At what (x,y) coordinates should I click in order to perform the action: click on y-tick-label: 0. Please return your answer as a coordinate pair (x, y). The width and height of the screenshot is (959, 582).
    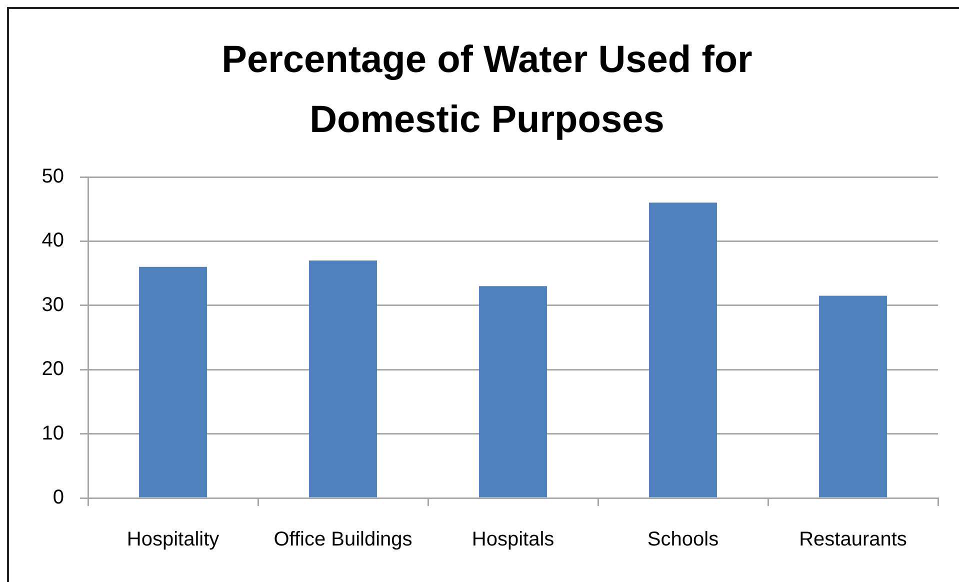
    Looking at the image, I should click on (58, 497).